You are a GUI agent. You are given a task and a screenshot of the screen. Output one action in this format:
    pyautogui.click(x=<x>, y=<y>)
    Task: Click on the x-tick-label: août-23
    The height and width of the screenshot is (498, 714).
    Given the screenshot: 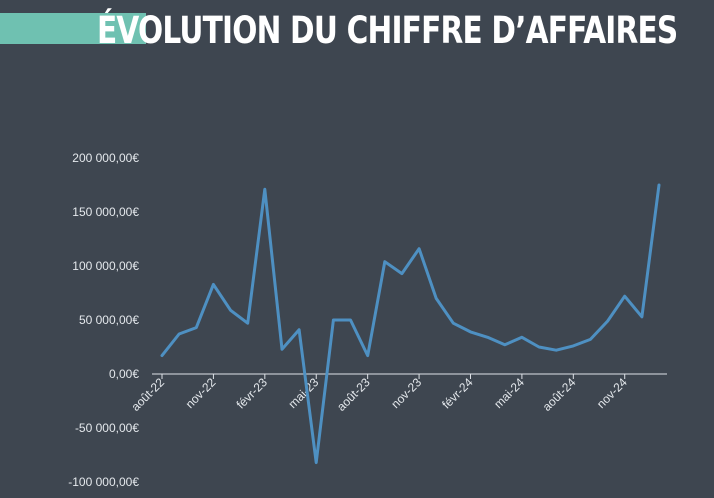 What is the action you would take?
    pyautogui.click(x=353, y=394)
    